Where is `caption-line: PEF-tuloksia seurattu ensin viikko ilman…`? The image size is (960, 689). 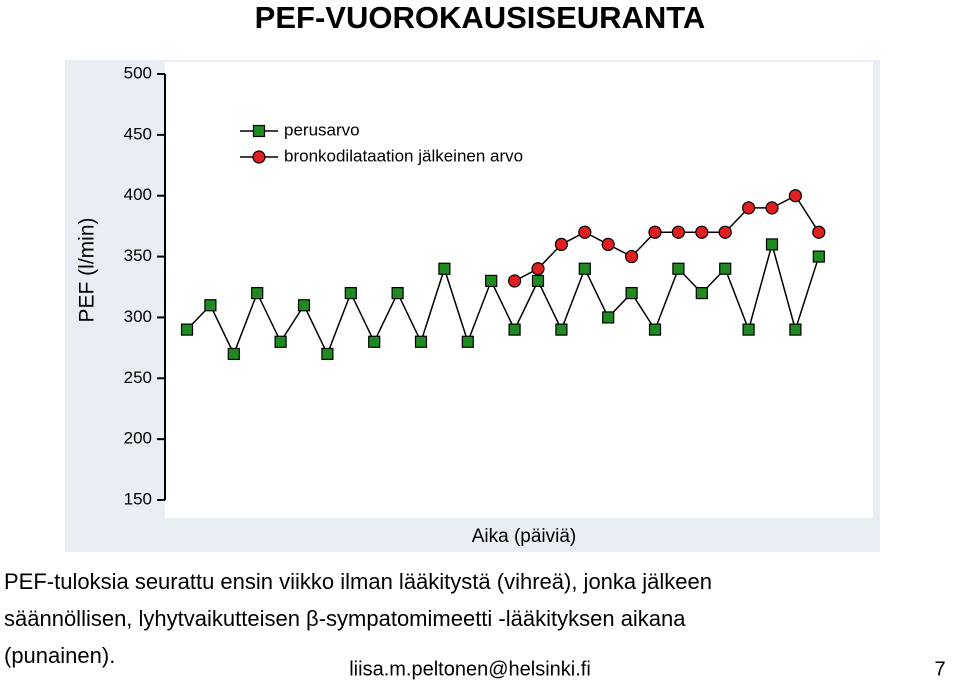 caption-line: PEF-tuloksia seurattu ensin viikko ilman… is located at coordinates (358, 581).